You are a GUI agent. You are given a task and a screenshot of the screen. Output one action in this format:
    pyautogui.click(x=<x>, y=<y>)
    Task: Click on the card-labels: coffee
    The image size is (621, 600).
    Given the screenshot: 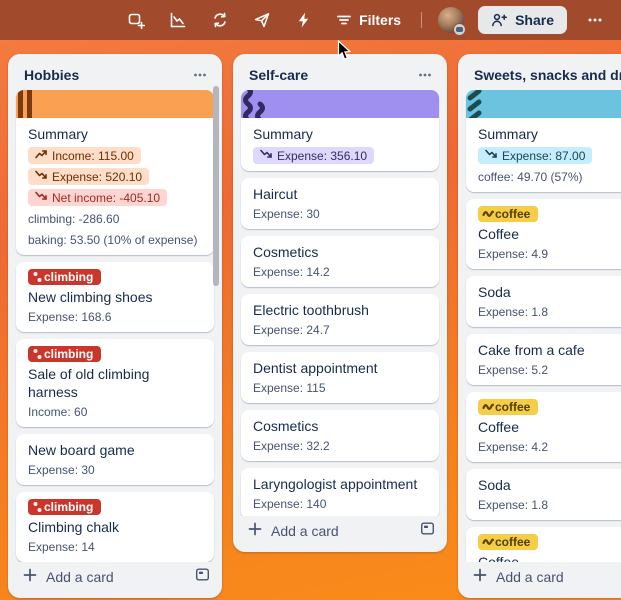 What is the action you would take?
    pyautogui.click(x=549, y=214)
    